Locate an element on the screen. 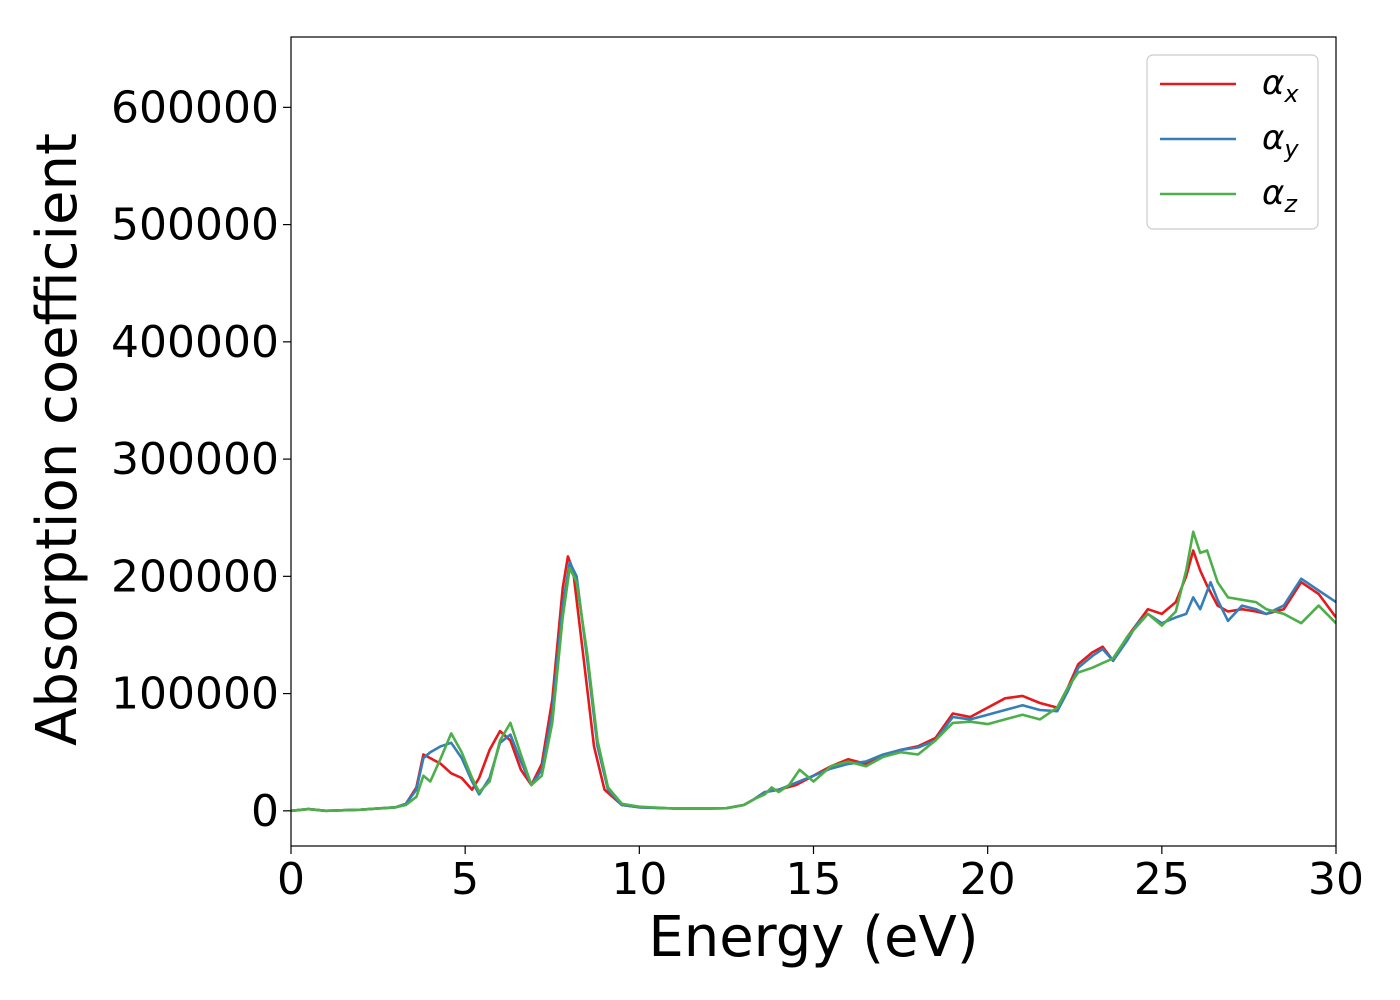  x-axis: 0 5 10 15 20 25 30 is located at coordinates (820, 875).